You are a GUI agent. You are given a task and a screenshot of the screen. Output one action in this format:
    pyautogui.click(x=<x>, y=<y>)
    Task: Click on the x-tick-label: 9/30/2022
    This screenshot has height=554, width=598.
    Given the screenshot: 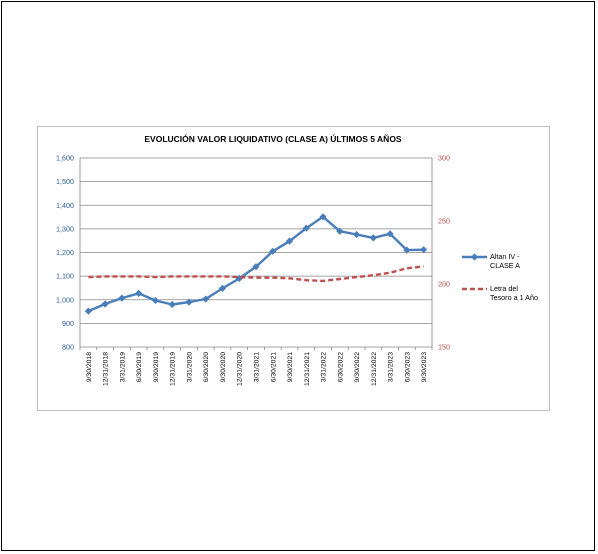 What is the action you would take?
    pyautogui.click(x=357, y=367)
    